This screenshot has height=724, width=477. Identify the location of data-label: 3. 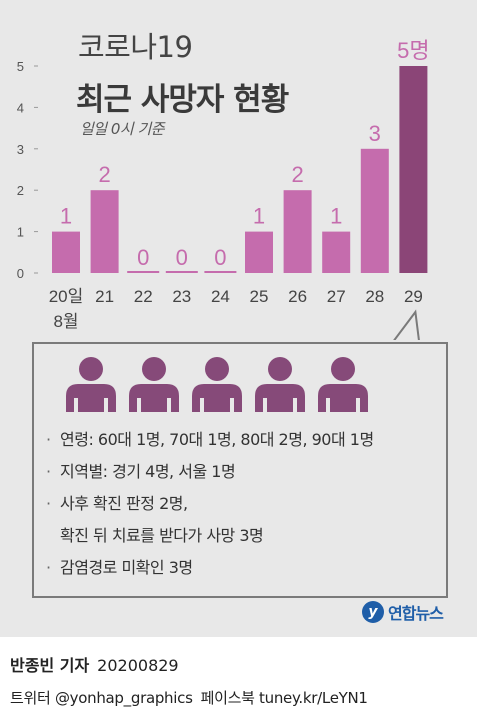
(375, 133).